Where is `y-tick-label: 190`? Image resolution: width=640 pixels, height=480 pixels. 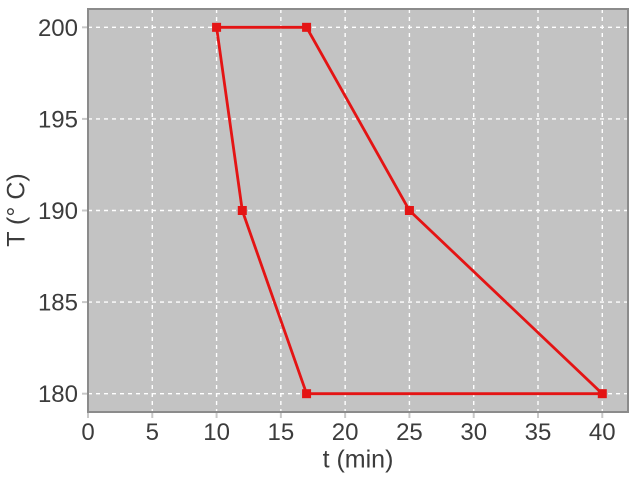
y-tick-label: 190 is located at coordinates (58, 211).